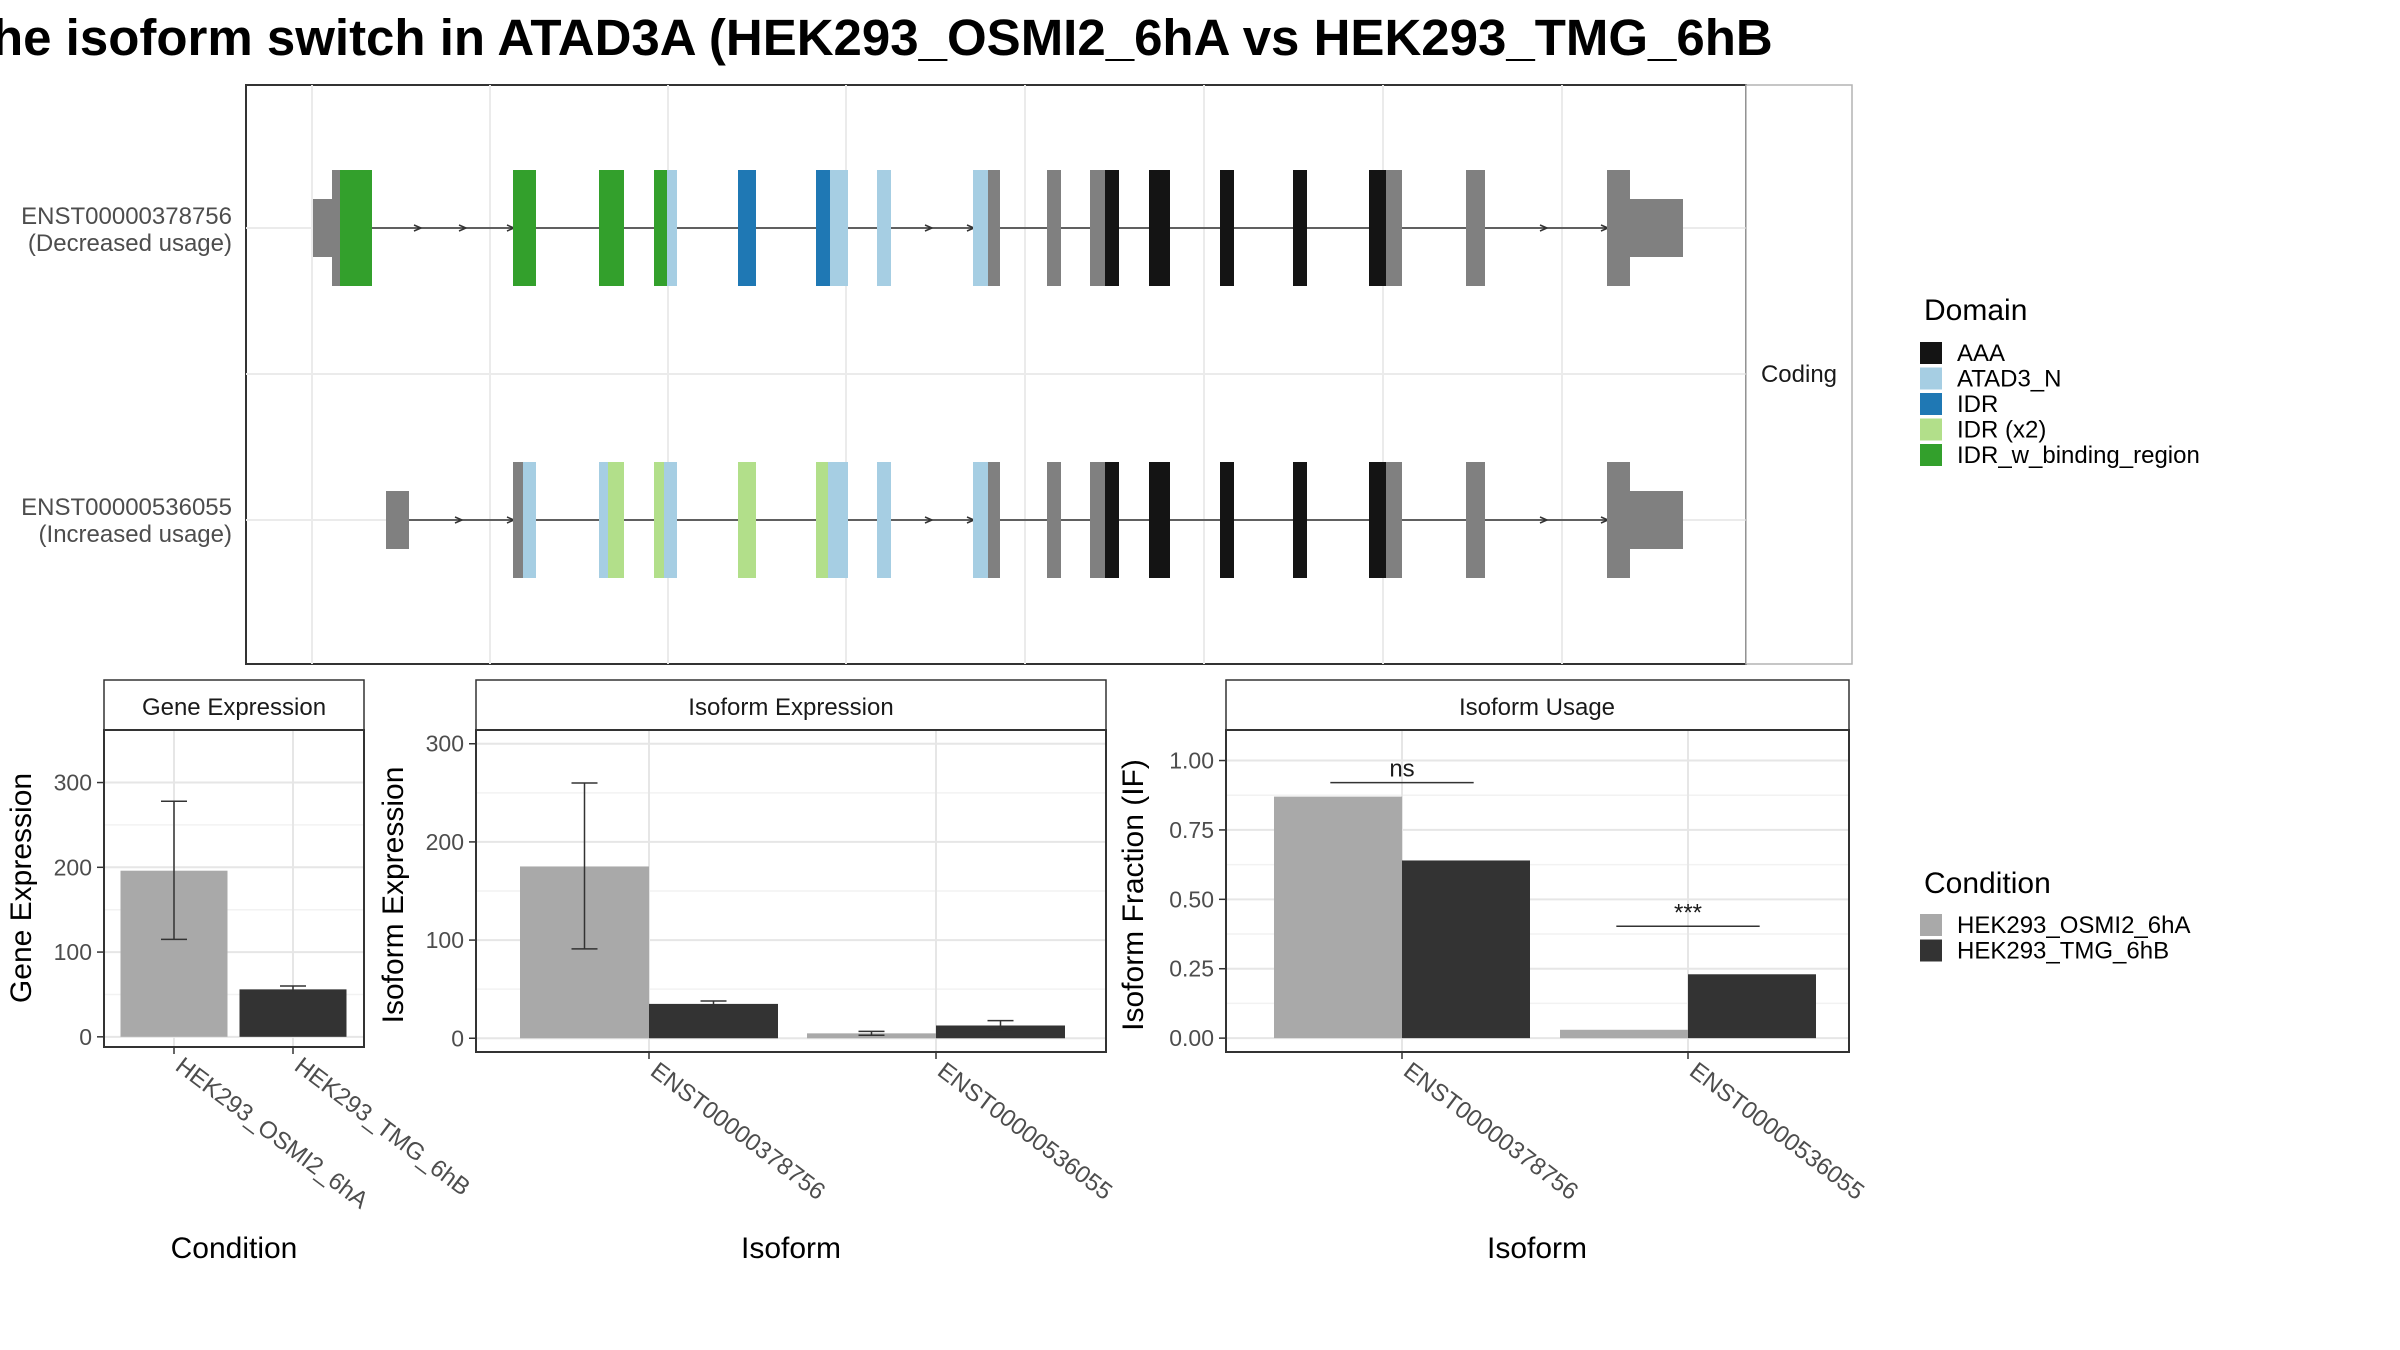 Image resolution: width=2400 pixels, height=1350 pixels. What do you see at coordinates (2073, 925) in the screenshot?
I see `condition-legend-label: HEK293_OSMI2_6hA` at bounding box center [2073, 925].